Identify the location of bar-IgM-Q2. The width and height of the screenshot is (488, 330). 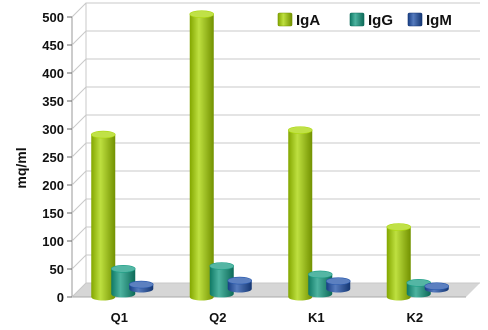
(240, 284).